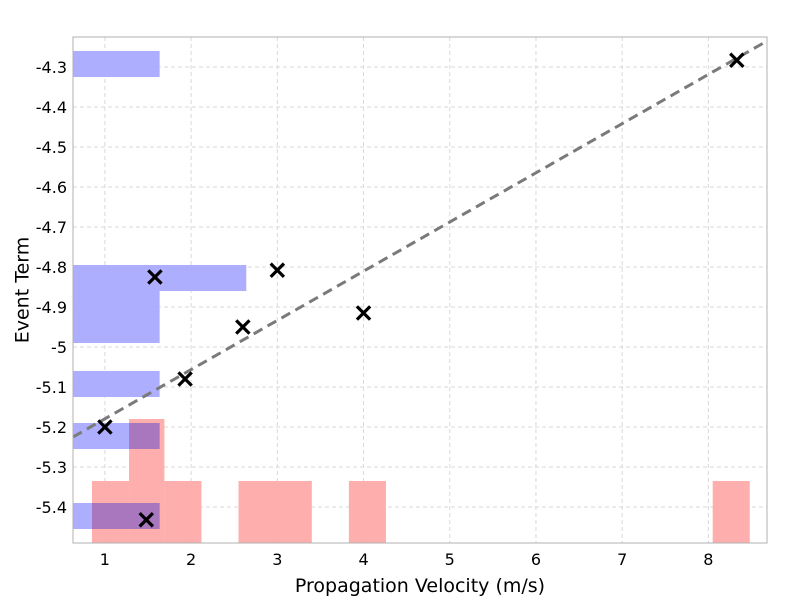  What do you see at coordinates (51, 107) in the screenshot?
I see `y-tick-label: -4.4` at bounding box center [51, 107].